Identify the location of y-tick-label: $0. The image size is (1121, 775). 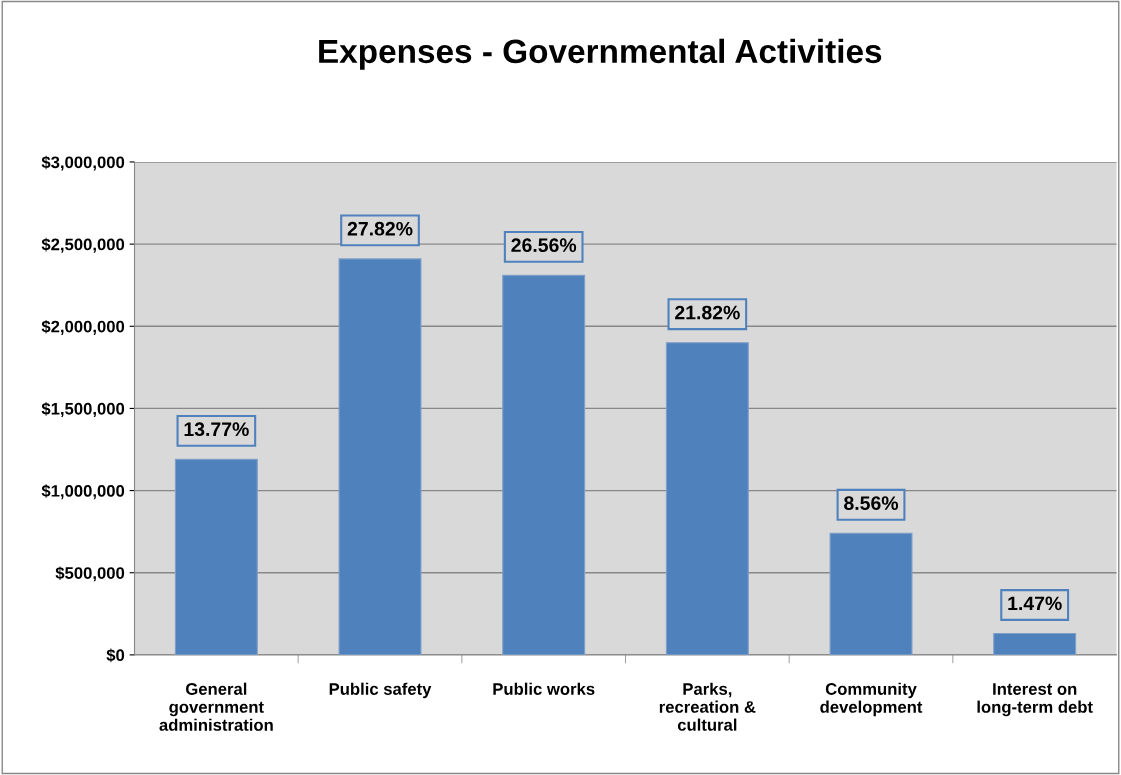
(115, 655).